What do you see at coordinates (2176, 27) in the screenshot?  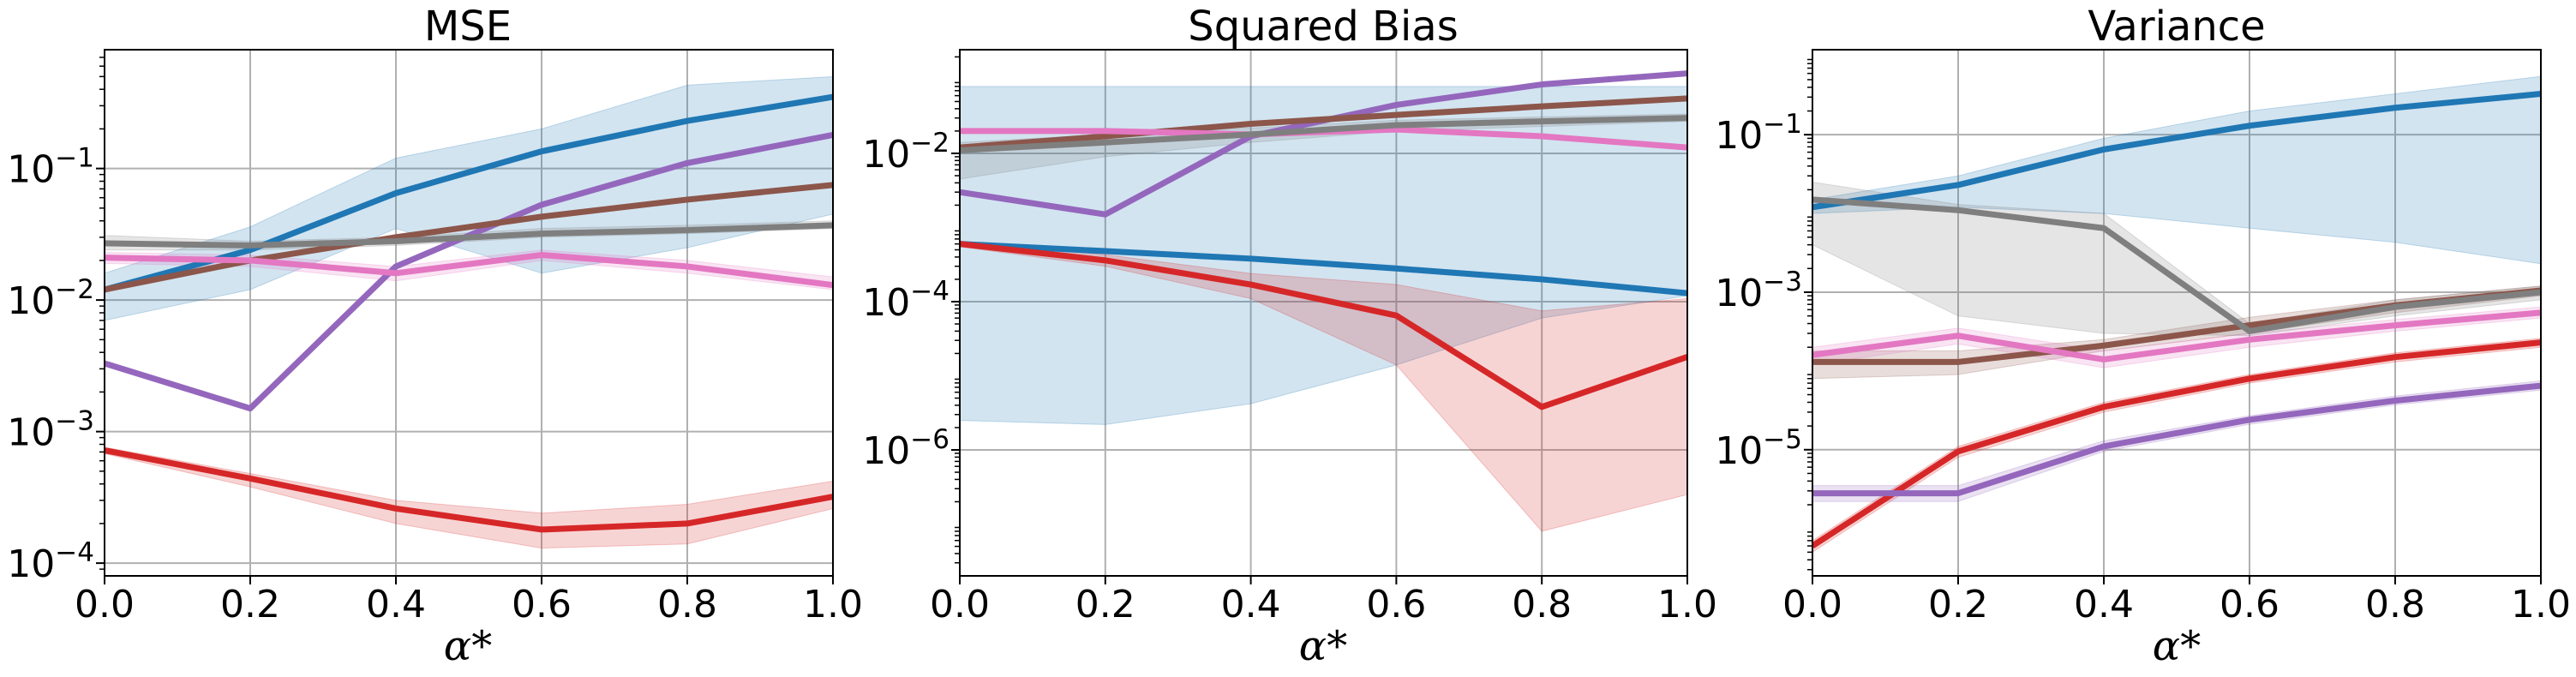 I see `subplot-title: Variance` at bounding box center [2176, 27].